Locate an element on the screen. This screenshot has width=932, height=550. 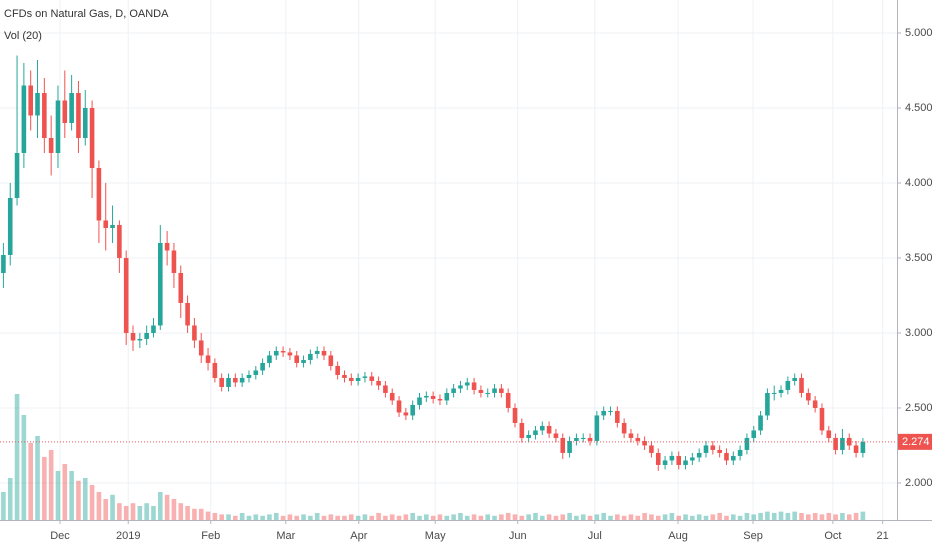
x-tick-label: Oct is located at coordinates (832, 536).